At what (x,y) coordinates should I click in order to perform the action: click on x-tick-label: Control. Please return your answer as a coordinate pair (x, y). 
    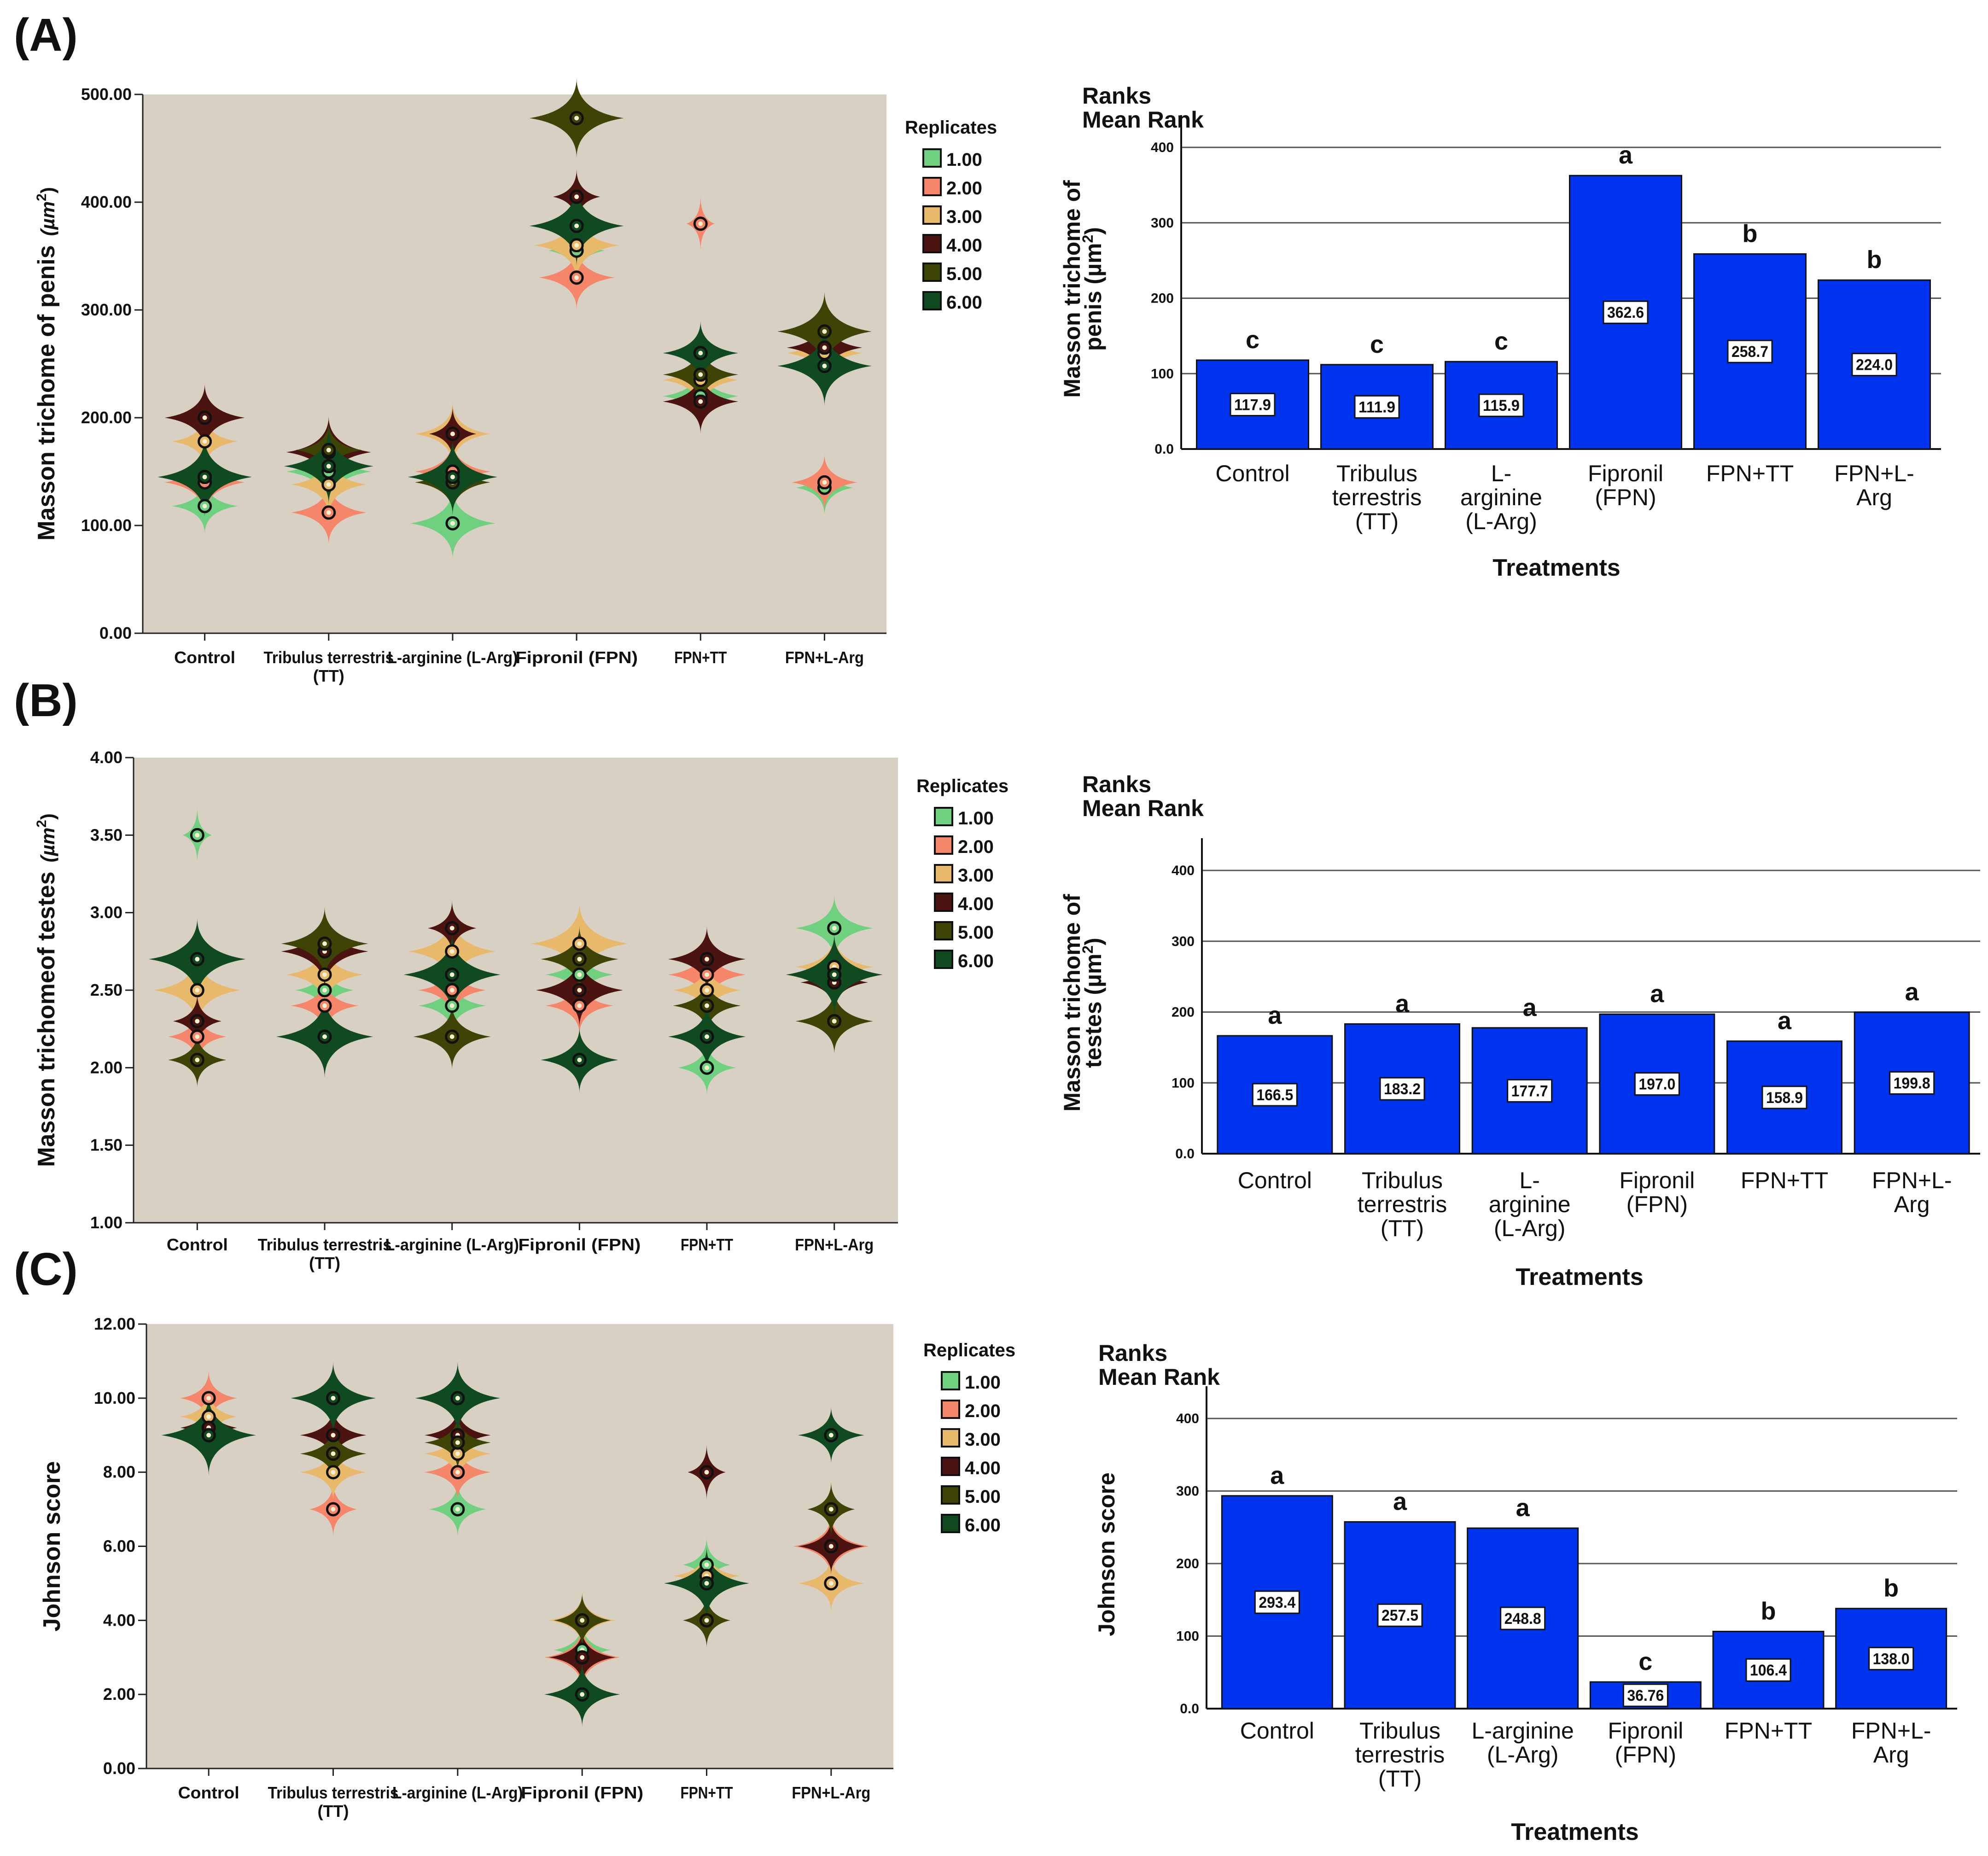
    Looking at the image, I should click on (209, 1792).